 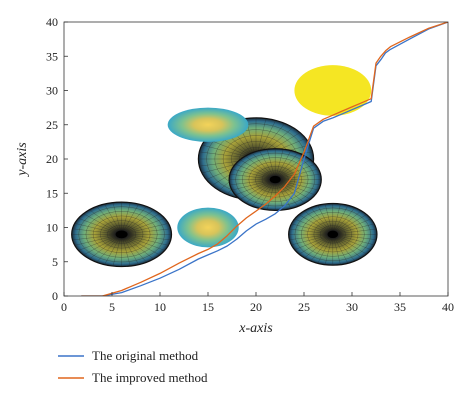 What do you see at coordinates (52, 91) in the screenshot?
I see `y-tick-label: 30` at bounding box center [52, 91].